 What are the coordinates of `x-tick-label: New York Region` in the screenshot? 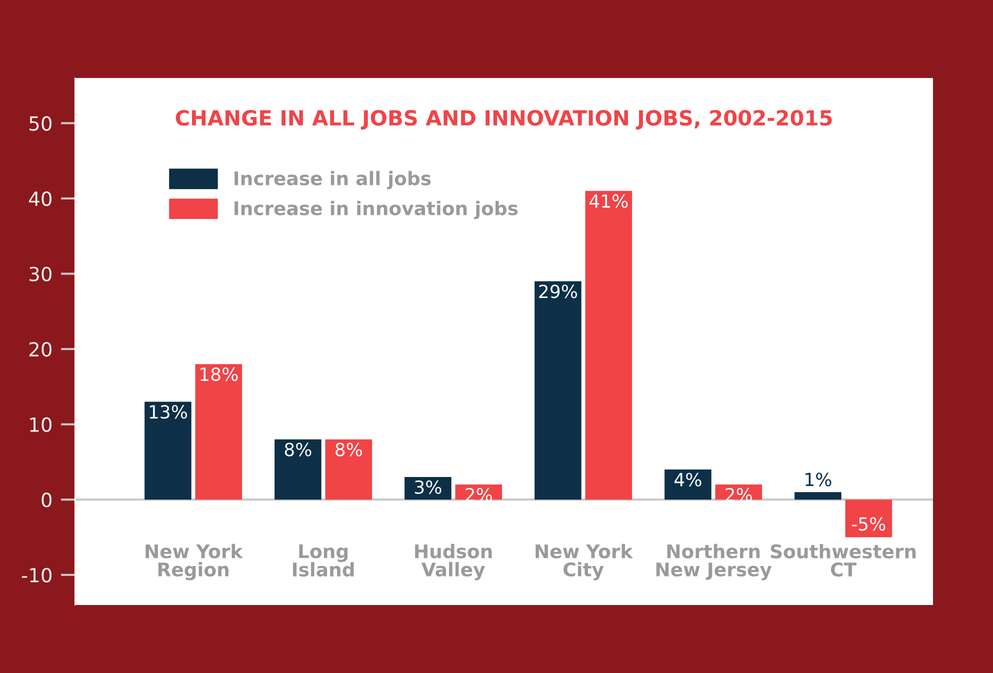 It's located at (195, 562).